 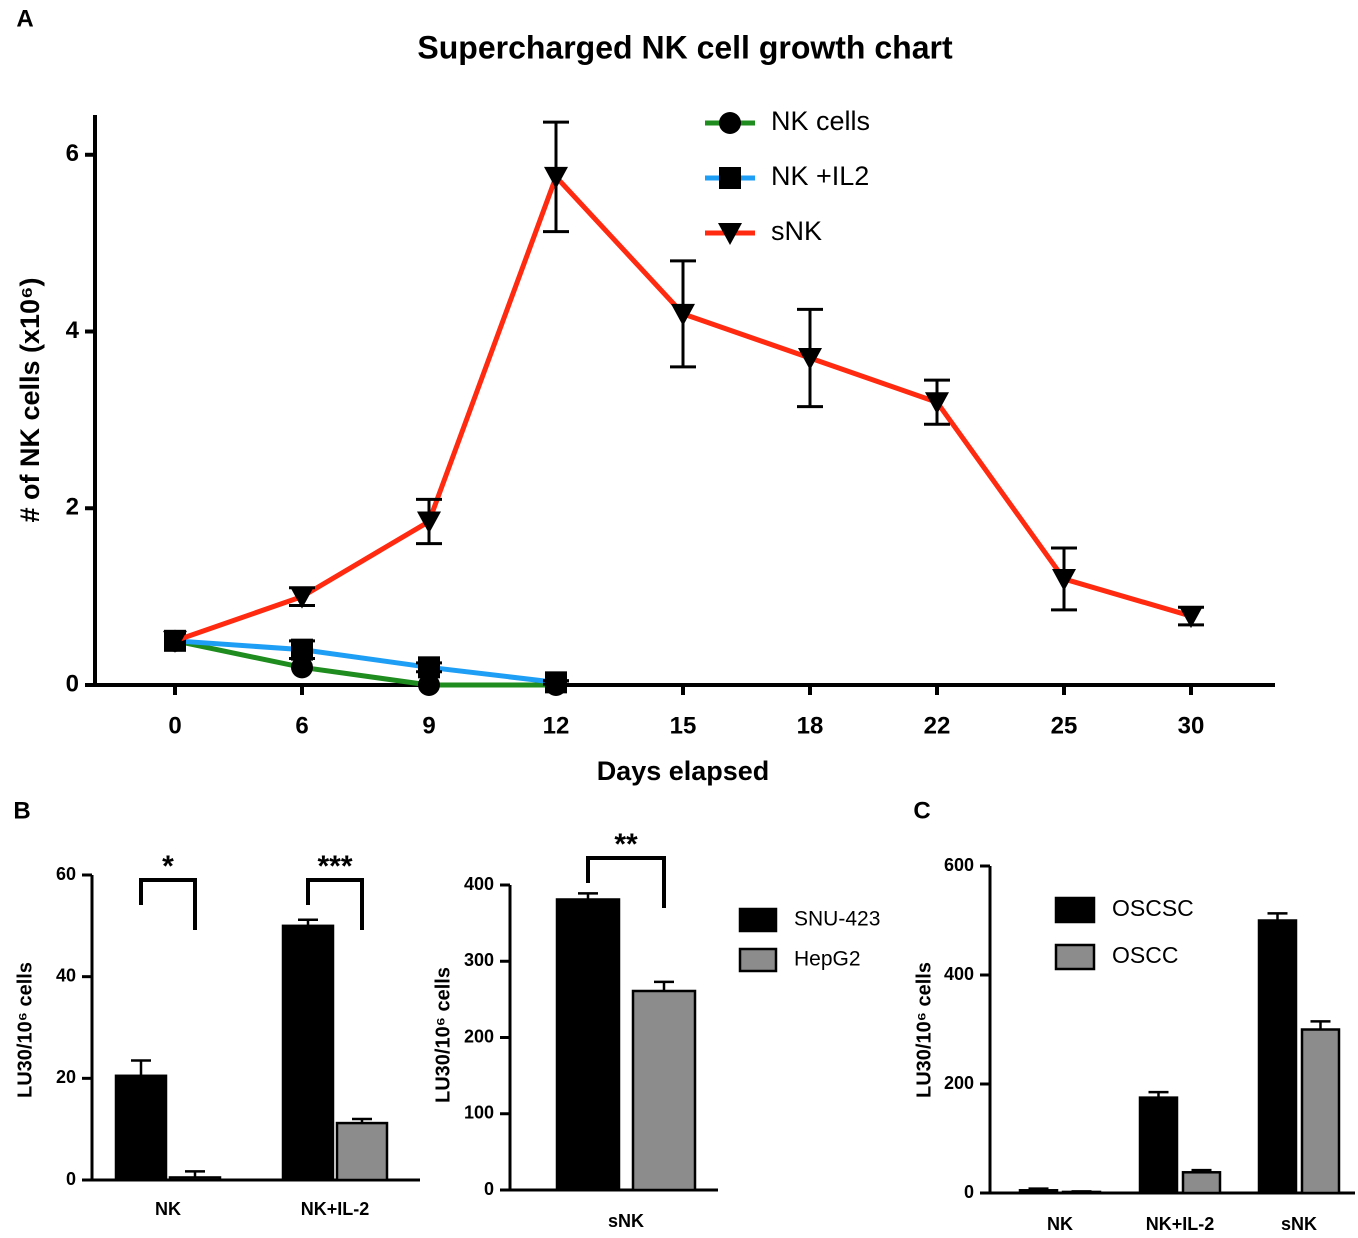 I want to click on y-tick-label: 100, so click(x=479, y=1113).